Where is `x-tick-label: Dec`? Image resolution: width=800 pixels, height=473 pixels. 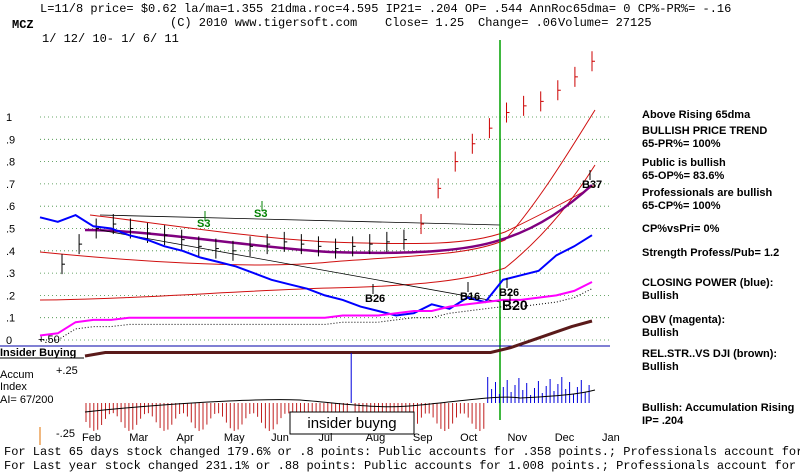
x-tick-label: Dec is located at coordinates (565, 438).